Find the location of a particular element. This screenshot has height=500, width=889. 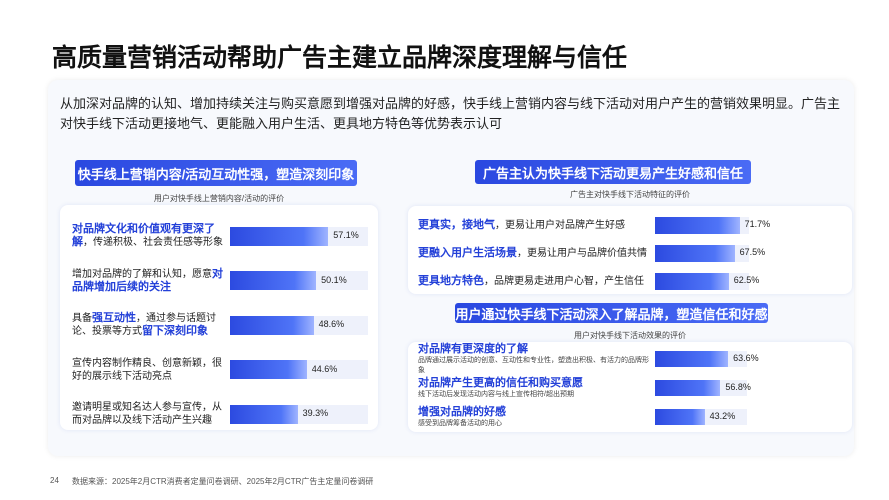

category-text: 对品牌文化和价值观有更深了解，传递积极、社会责任感等形象 is located at coordinates (148, 236).